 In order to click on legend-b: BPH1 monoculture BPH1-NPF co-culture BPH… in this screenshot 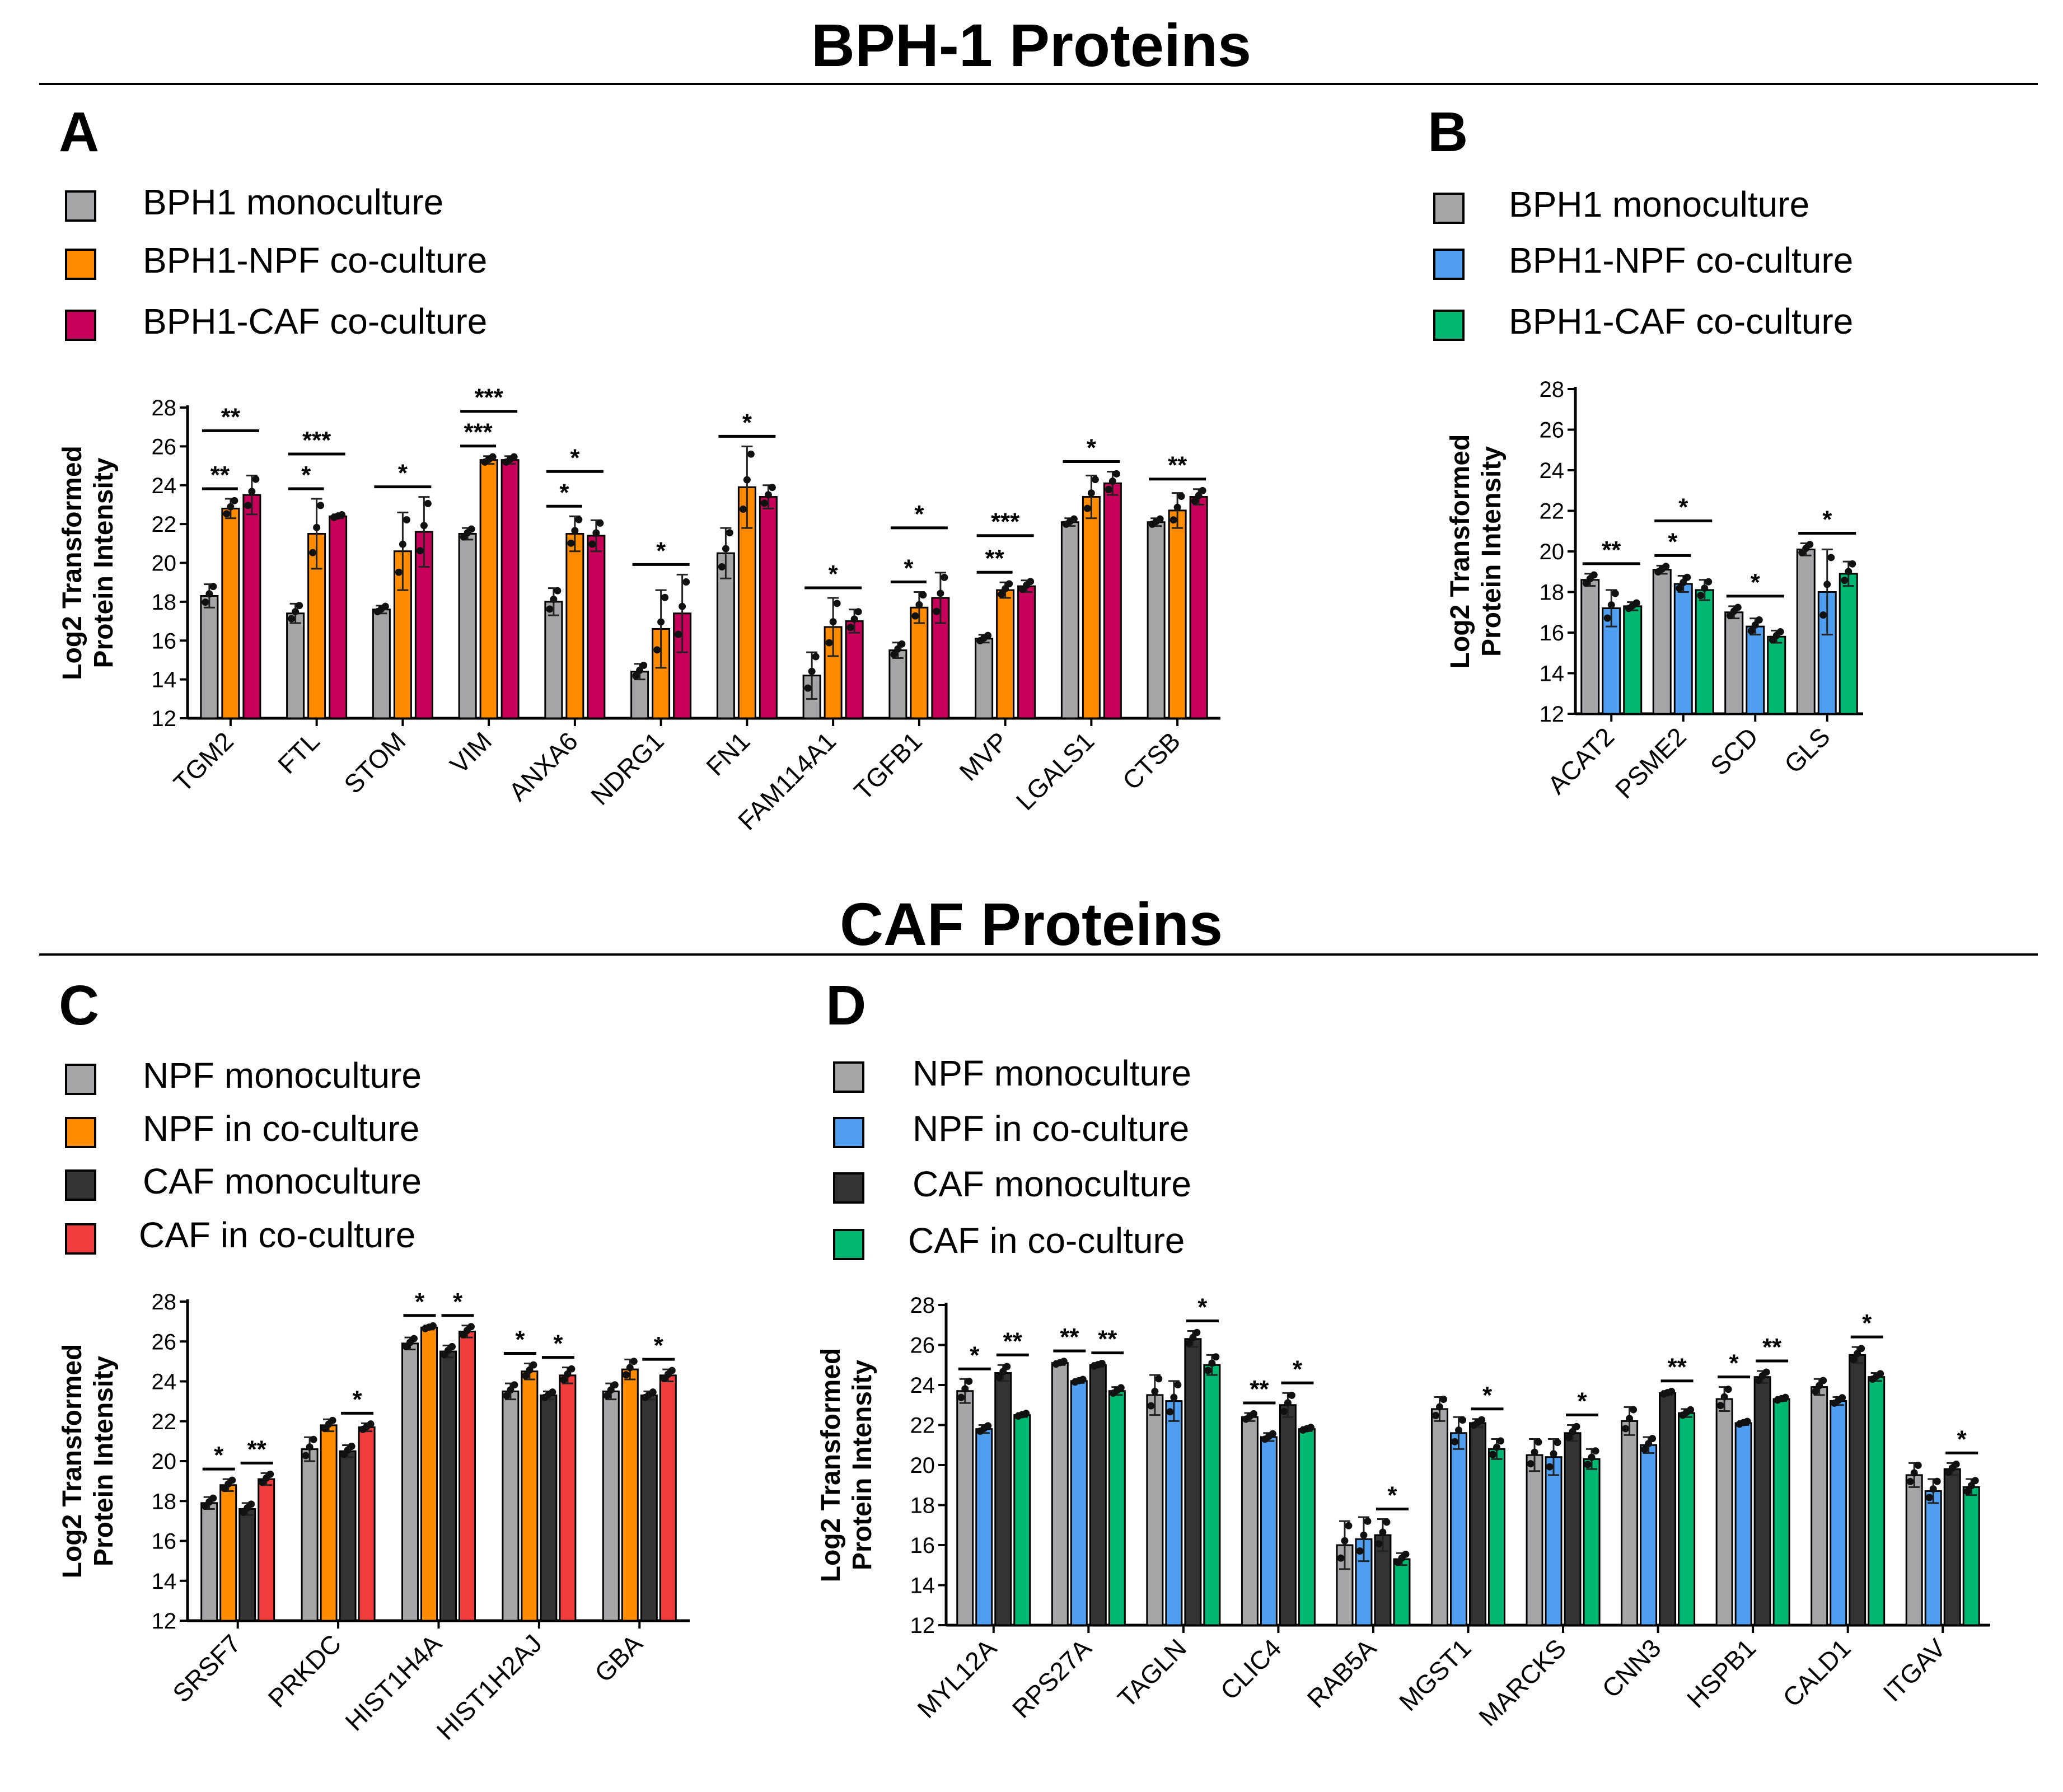, I will do `click(1643, 262)`.